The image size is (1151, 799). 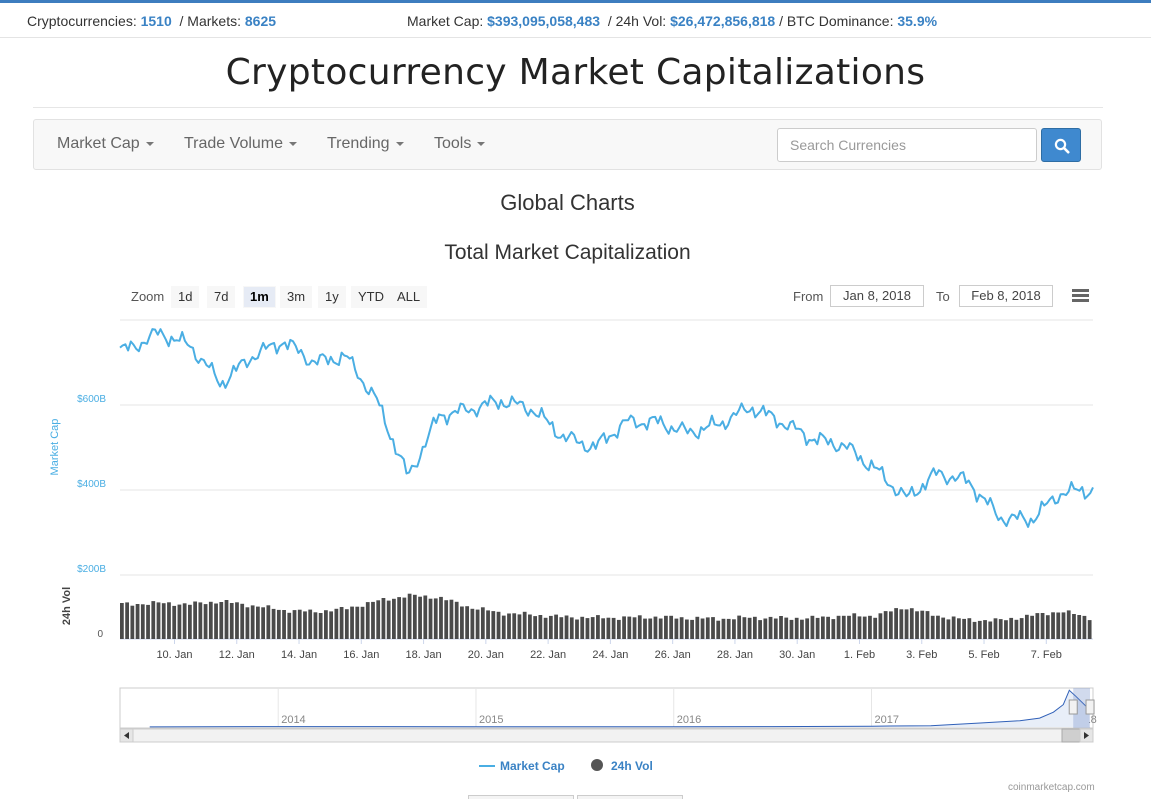 I want to click on navigator-handle, so click(x=1073, y=707).